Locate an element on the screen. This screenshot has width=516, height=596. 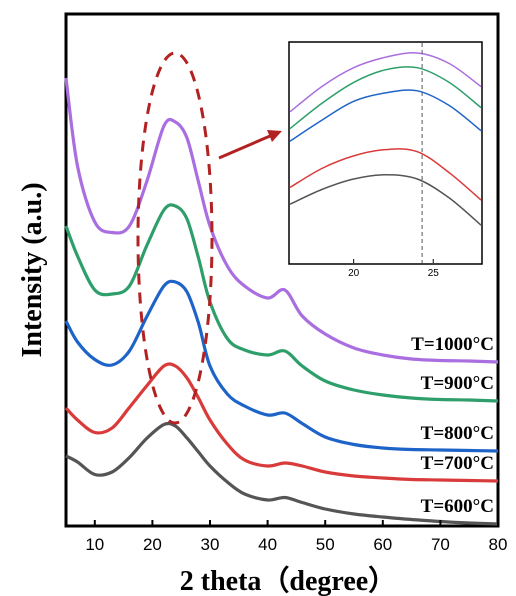
series-label-0: T=600°C is located at coordinates (457, 506).